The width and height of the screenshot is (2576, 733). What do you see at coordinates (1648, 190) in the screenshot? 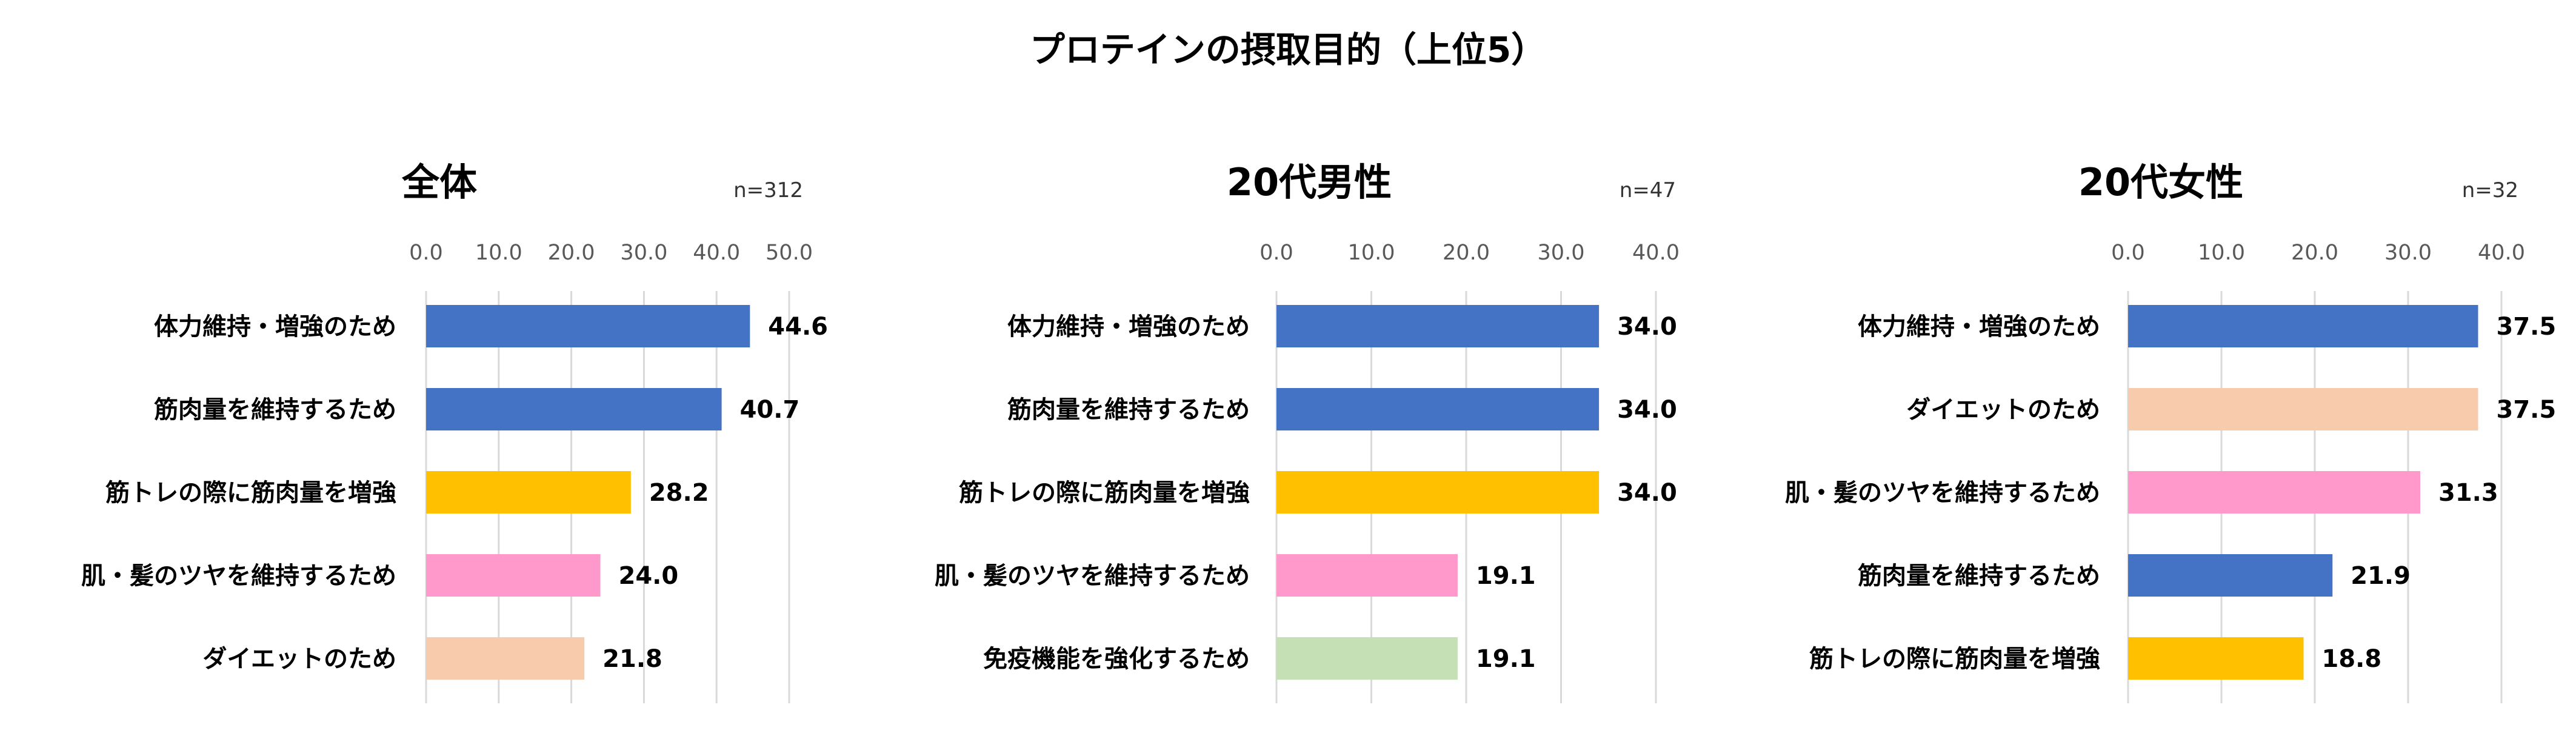
I see `sample-size-label: n=47` at bounding box center [1648, 190].